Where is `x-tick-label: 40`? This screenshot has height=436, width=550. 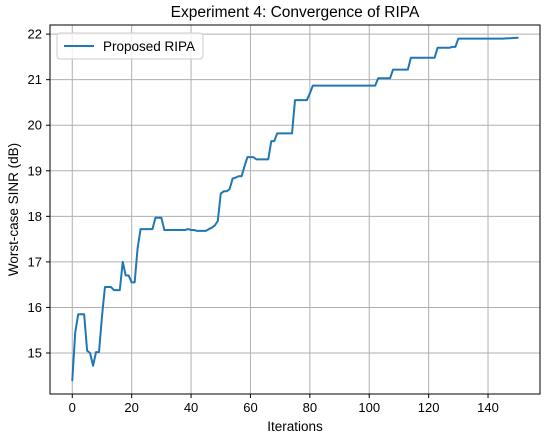 x-tick-label: 40 is located at coordinates (191, 407).